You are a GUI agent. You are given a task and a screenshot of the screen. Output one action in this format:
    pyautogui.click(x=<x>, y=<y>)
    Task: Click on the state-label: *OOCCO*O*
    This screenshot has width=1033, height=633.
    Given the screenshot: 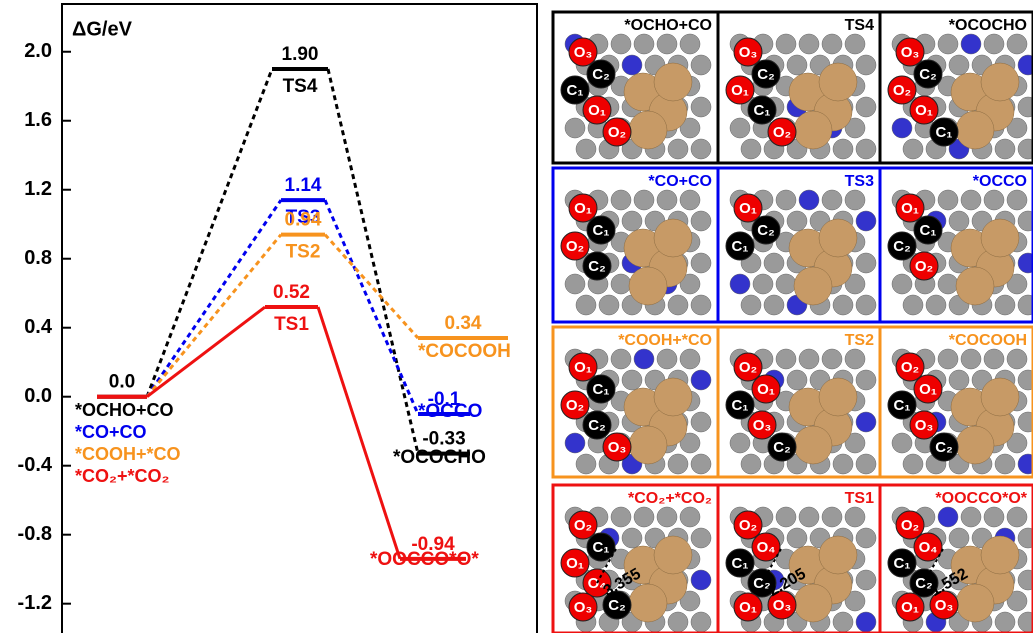 What is the action you would take?
    pyautogui.click(x=424, y=559)
    